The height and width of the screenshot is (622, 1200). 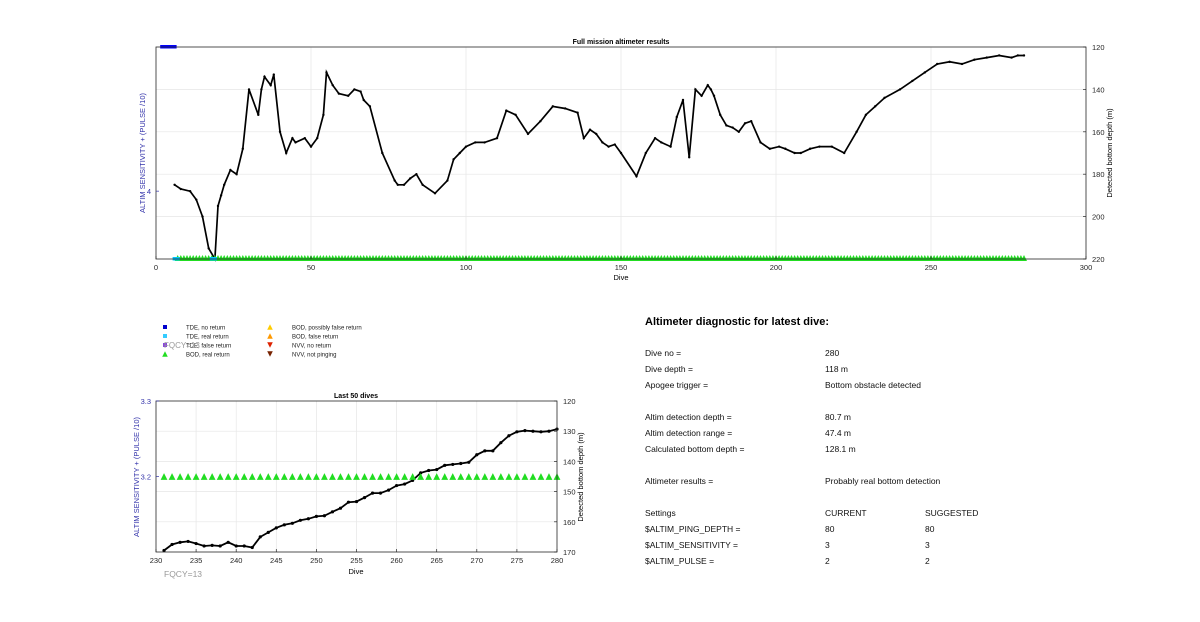 What do you see at coordinates (677, 385) in the screenshot?
I see `apogee-trigger-label: Apogee trigger =` at bounding box center [677, 385].